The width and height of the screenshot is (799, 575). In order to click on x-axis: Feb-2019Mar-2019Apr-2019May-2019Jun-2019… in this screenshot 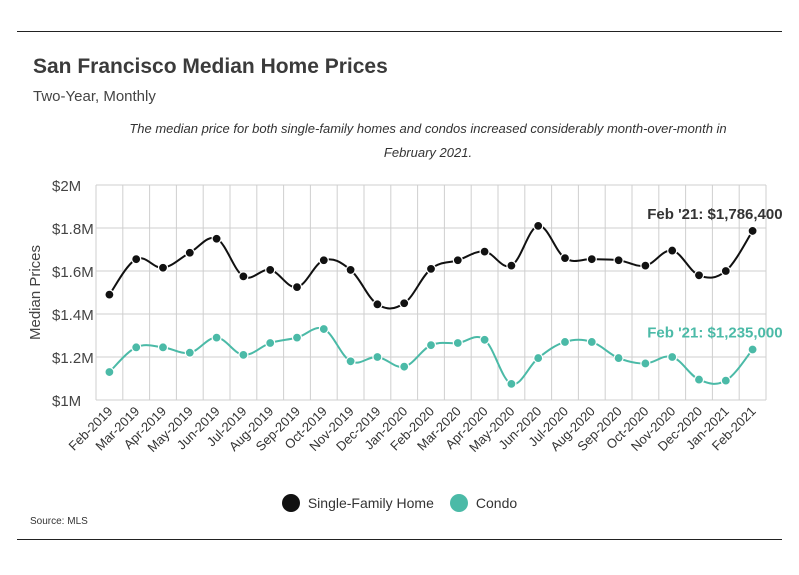, I will do `click(412, 429)`.